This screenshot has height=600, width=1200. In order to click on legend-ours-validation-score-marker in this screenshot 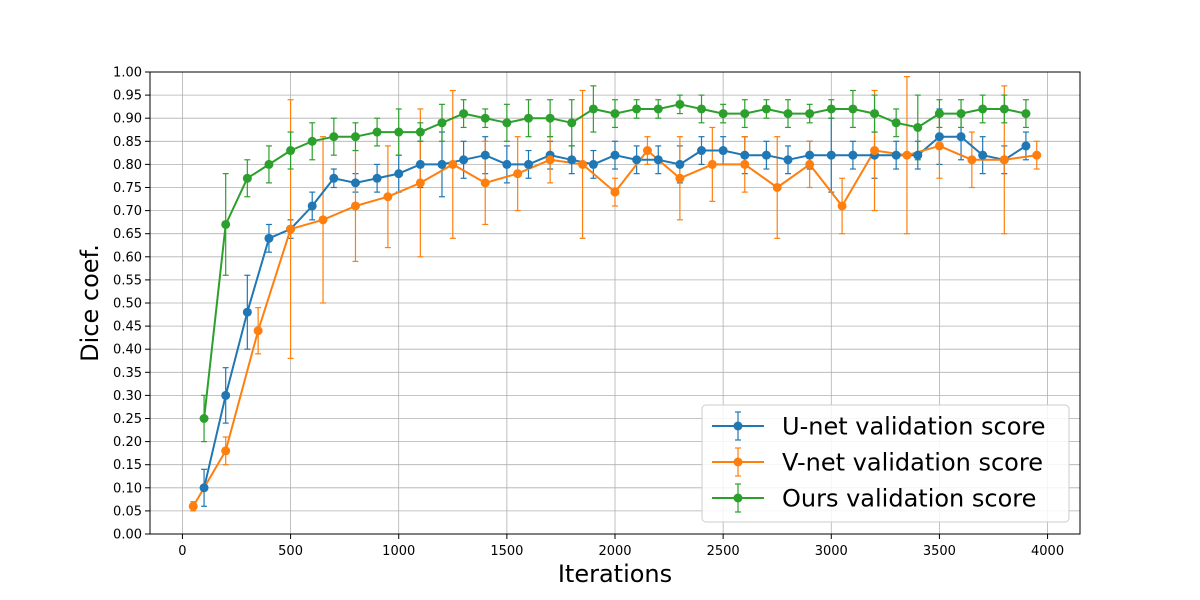, I will do `click(738, 498)`.